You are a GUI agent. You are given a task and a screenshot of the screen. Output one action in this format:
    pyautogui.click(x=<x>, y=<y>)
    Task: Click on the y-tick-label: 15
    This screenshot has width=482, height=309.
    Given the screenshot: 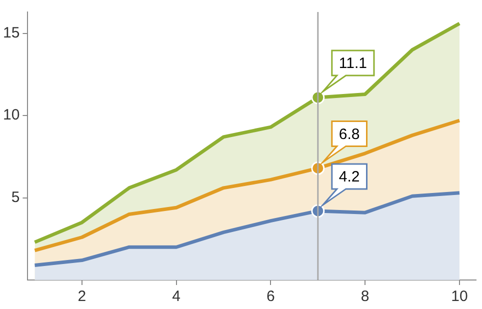 What is the action you would take?
    pyautogui.click(x=11, y=33)
    